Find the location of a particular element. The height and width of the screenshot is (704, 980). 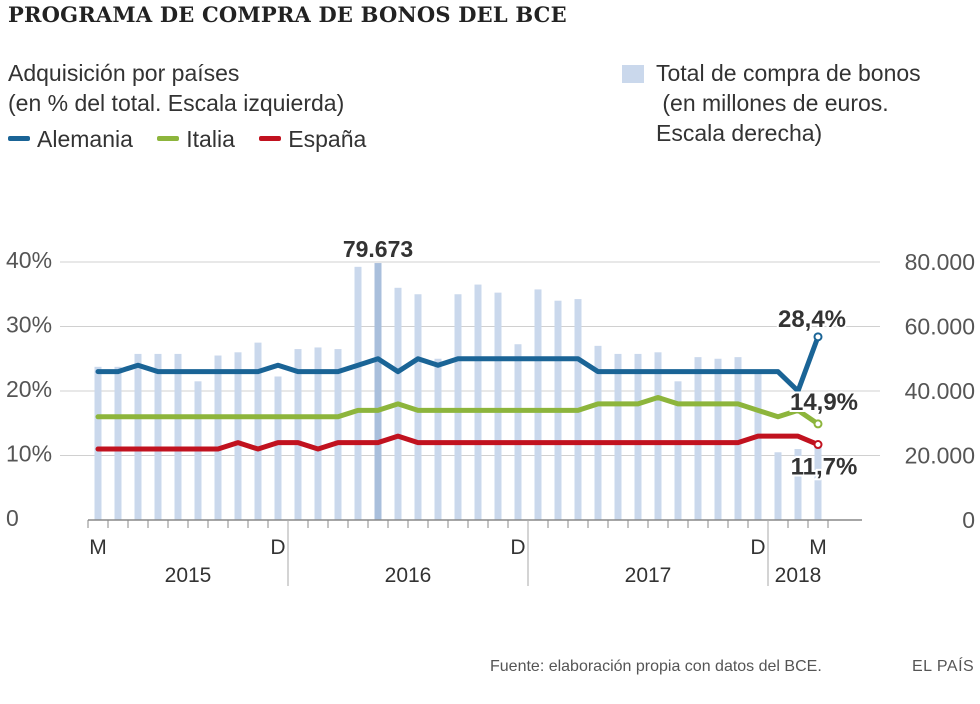

line-italia is located at coordinates (458, 410).